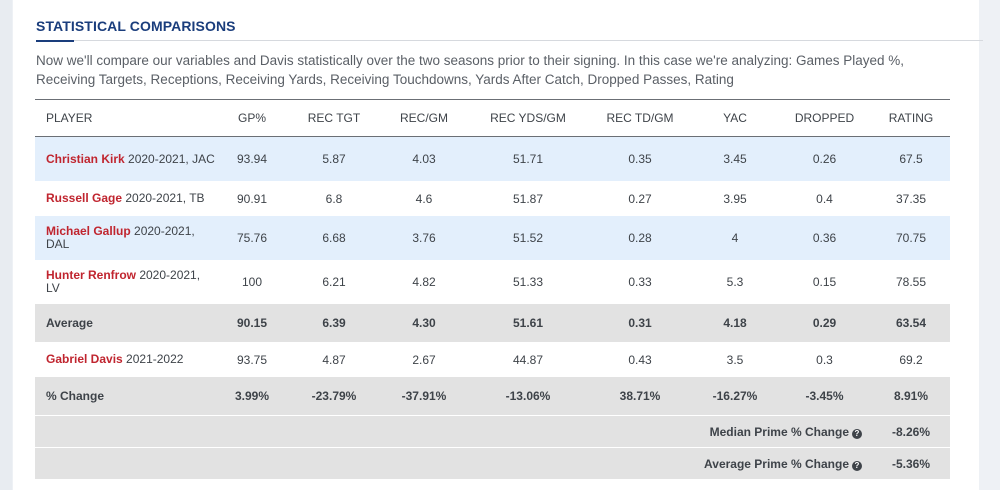 This screenshot has width=1000, height=490. I want to click on player-season: 2020-2021, JAC, so click(169, 158).